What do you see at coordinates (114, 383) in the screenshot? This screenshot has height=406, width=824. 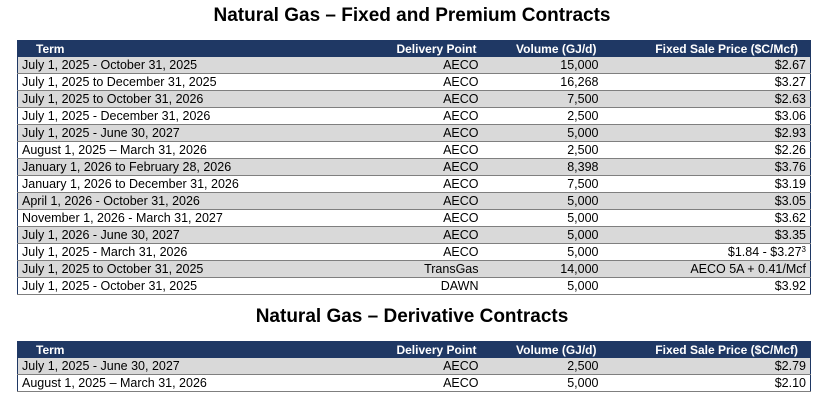 I see `term-cell-text: August 1, 2025 – March 31, 2026` at bounding box center [114, 383].